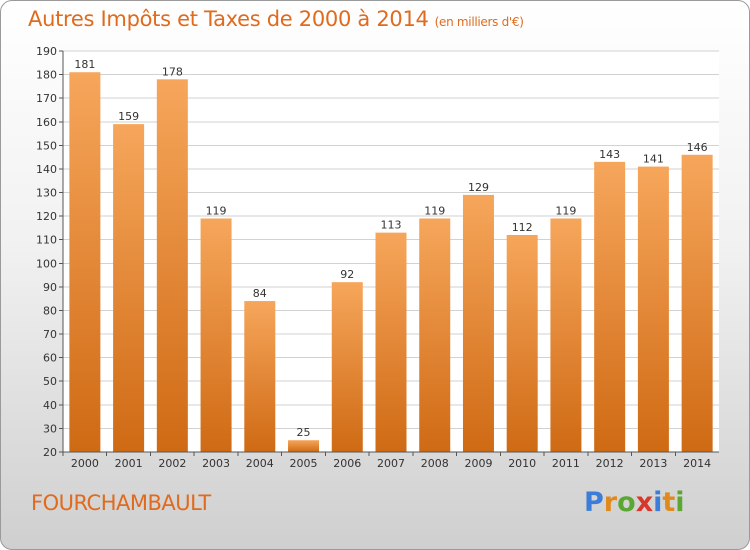 The height and width of the screenshot is (550, 750). What do you see at coordinates (260, 463) in the screenshot?
I see `x-tick-label: 2004` at bounding box center [260, 463].